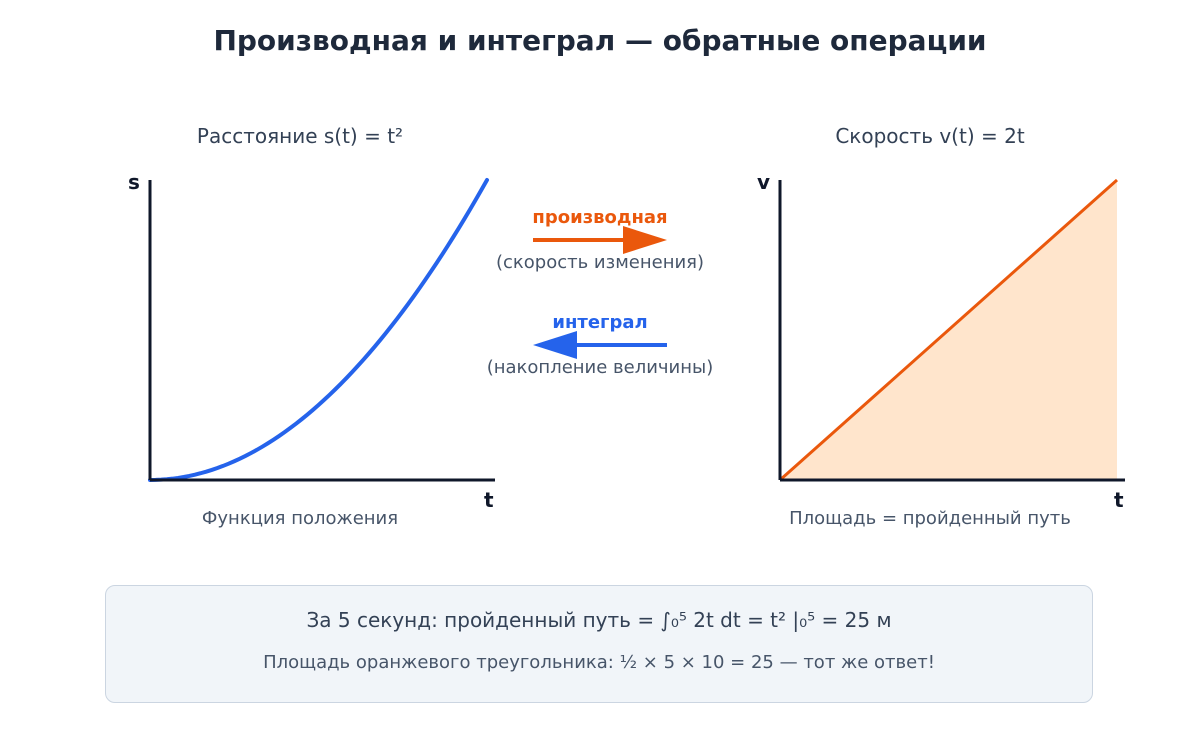 This screenshot has height=750, width=1200. I want to click on derivative-label: производная, so click(600, 217).